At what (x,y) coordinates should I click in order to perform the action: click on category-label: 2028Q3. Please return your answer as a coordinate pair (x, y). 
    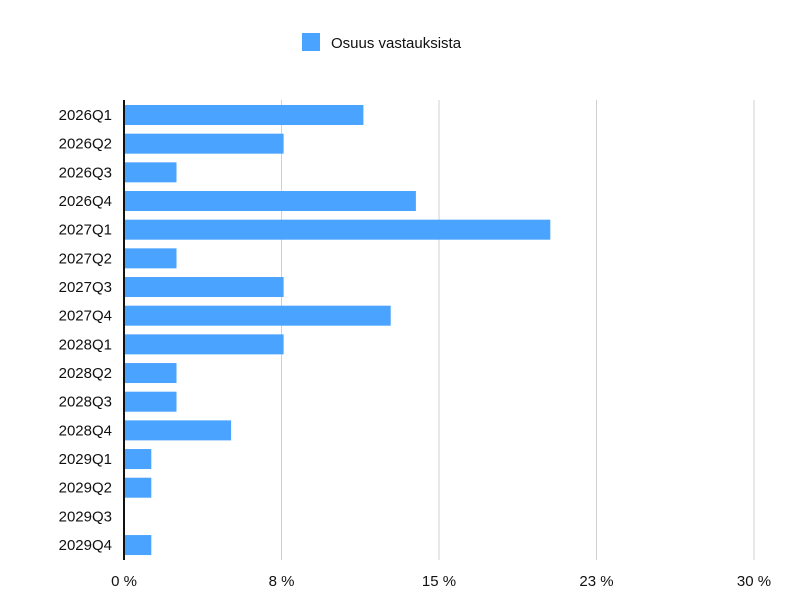
    Looking at the image, I should click on (85, 402).